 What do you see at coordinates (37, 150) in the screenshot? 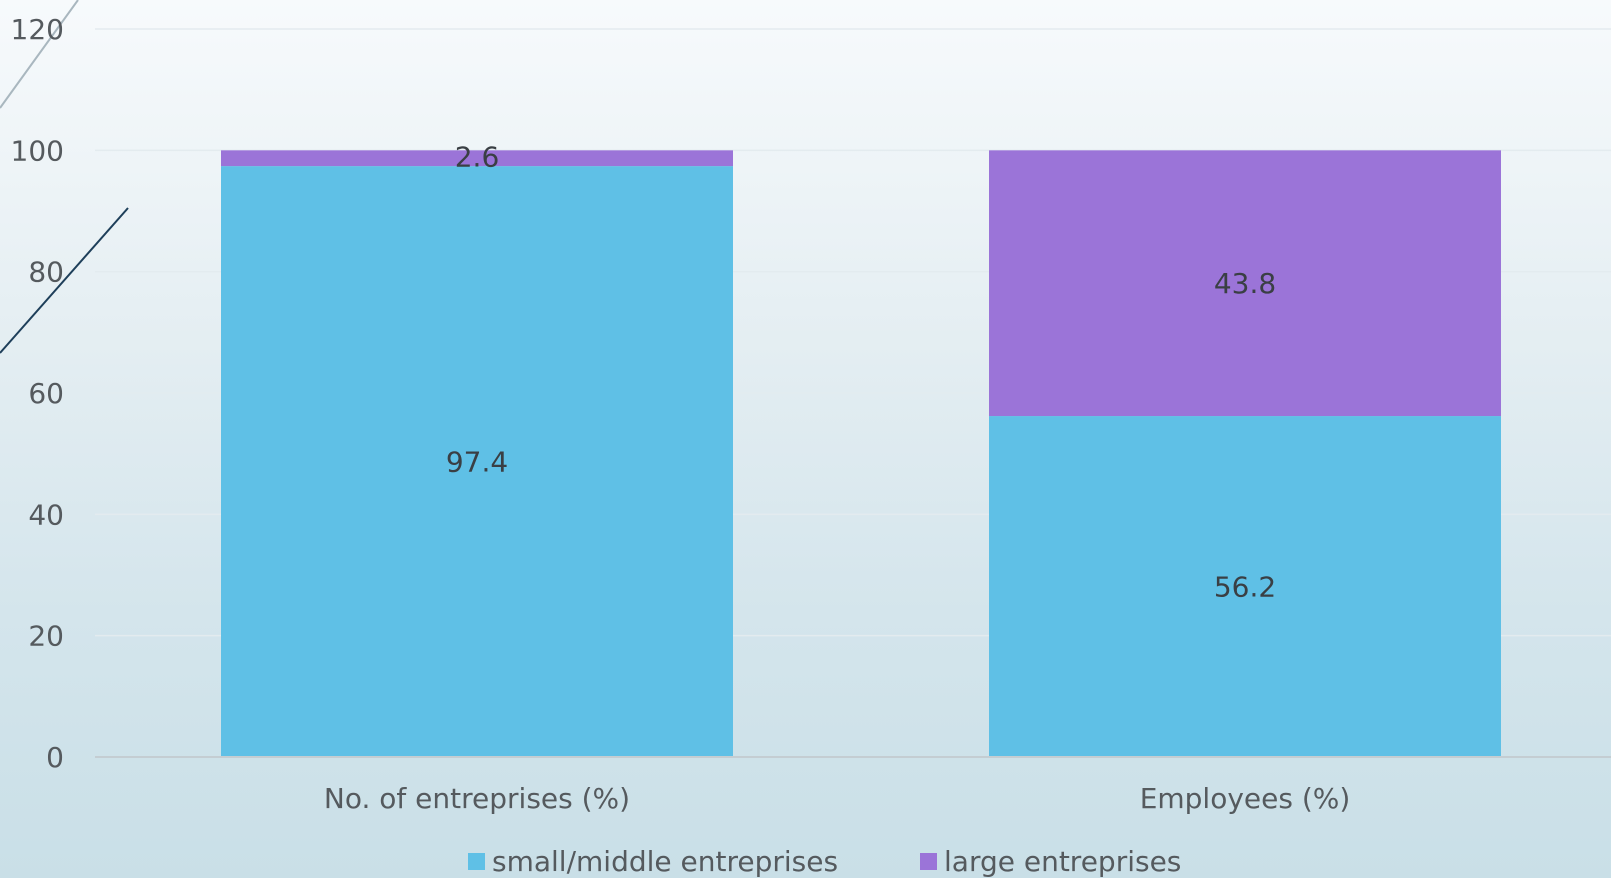
I see `y-tick-label: 100` at bounding box center [37, 150].